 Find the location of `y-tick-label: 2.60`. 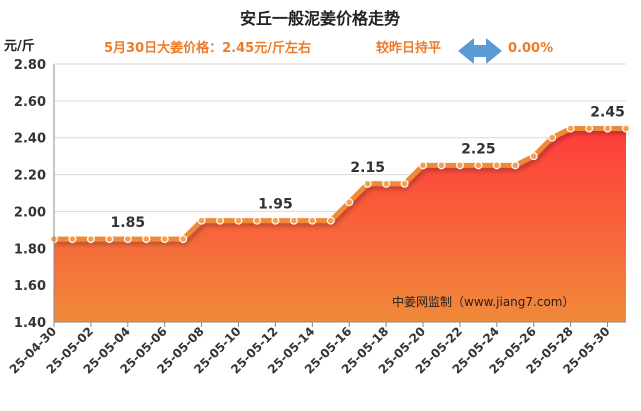

y-tick-label: 2.60 is located at coordinates (30, 102).